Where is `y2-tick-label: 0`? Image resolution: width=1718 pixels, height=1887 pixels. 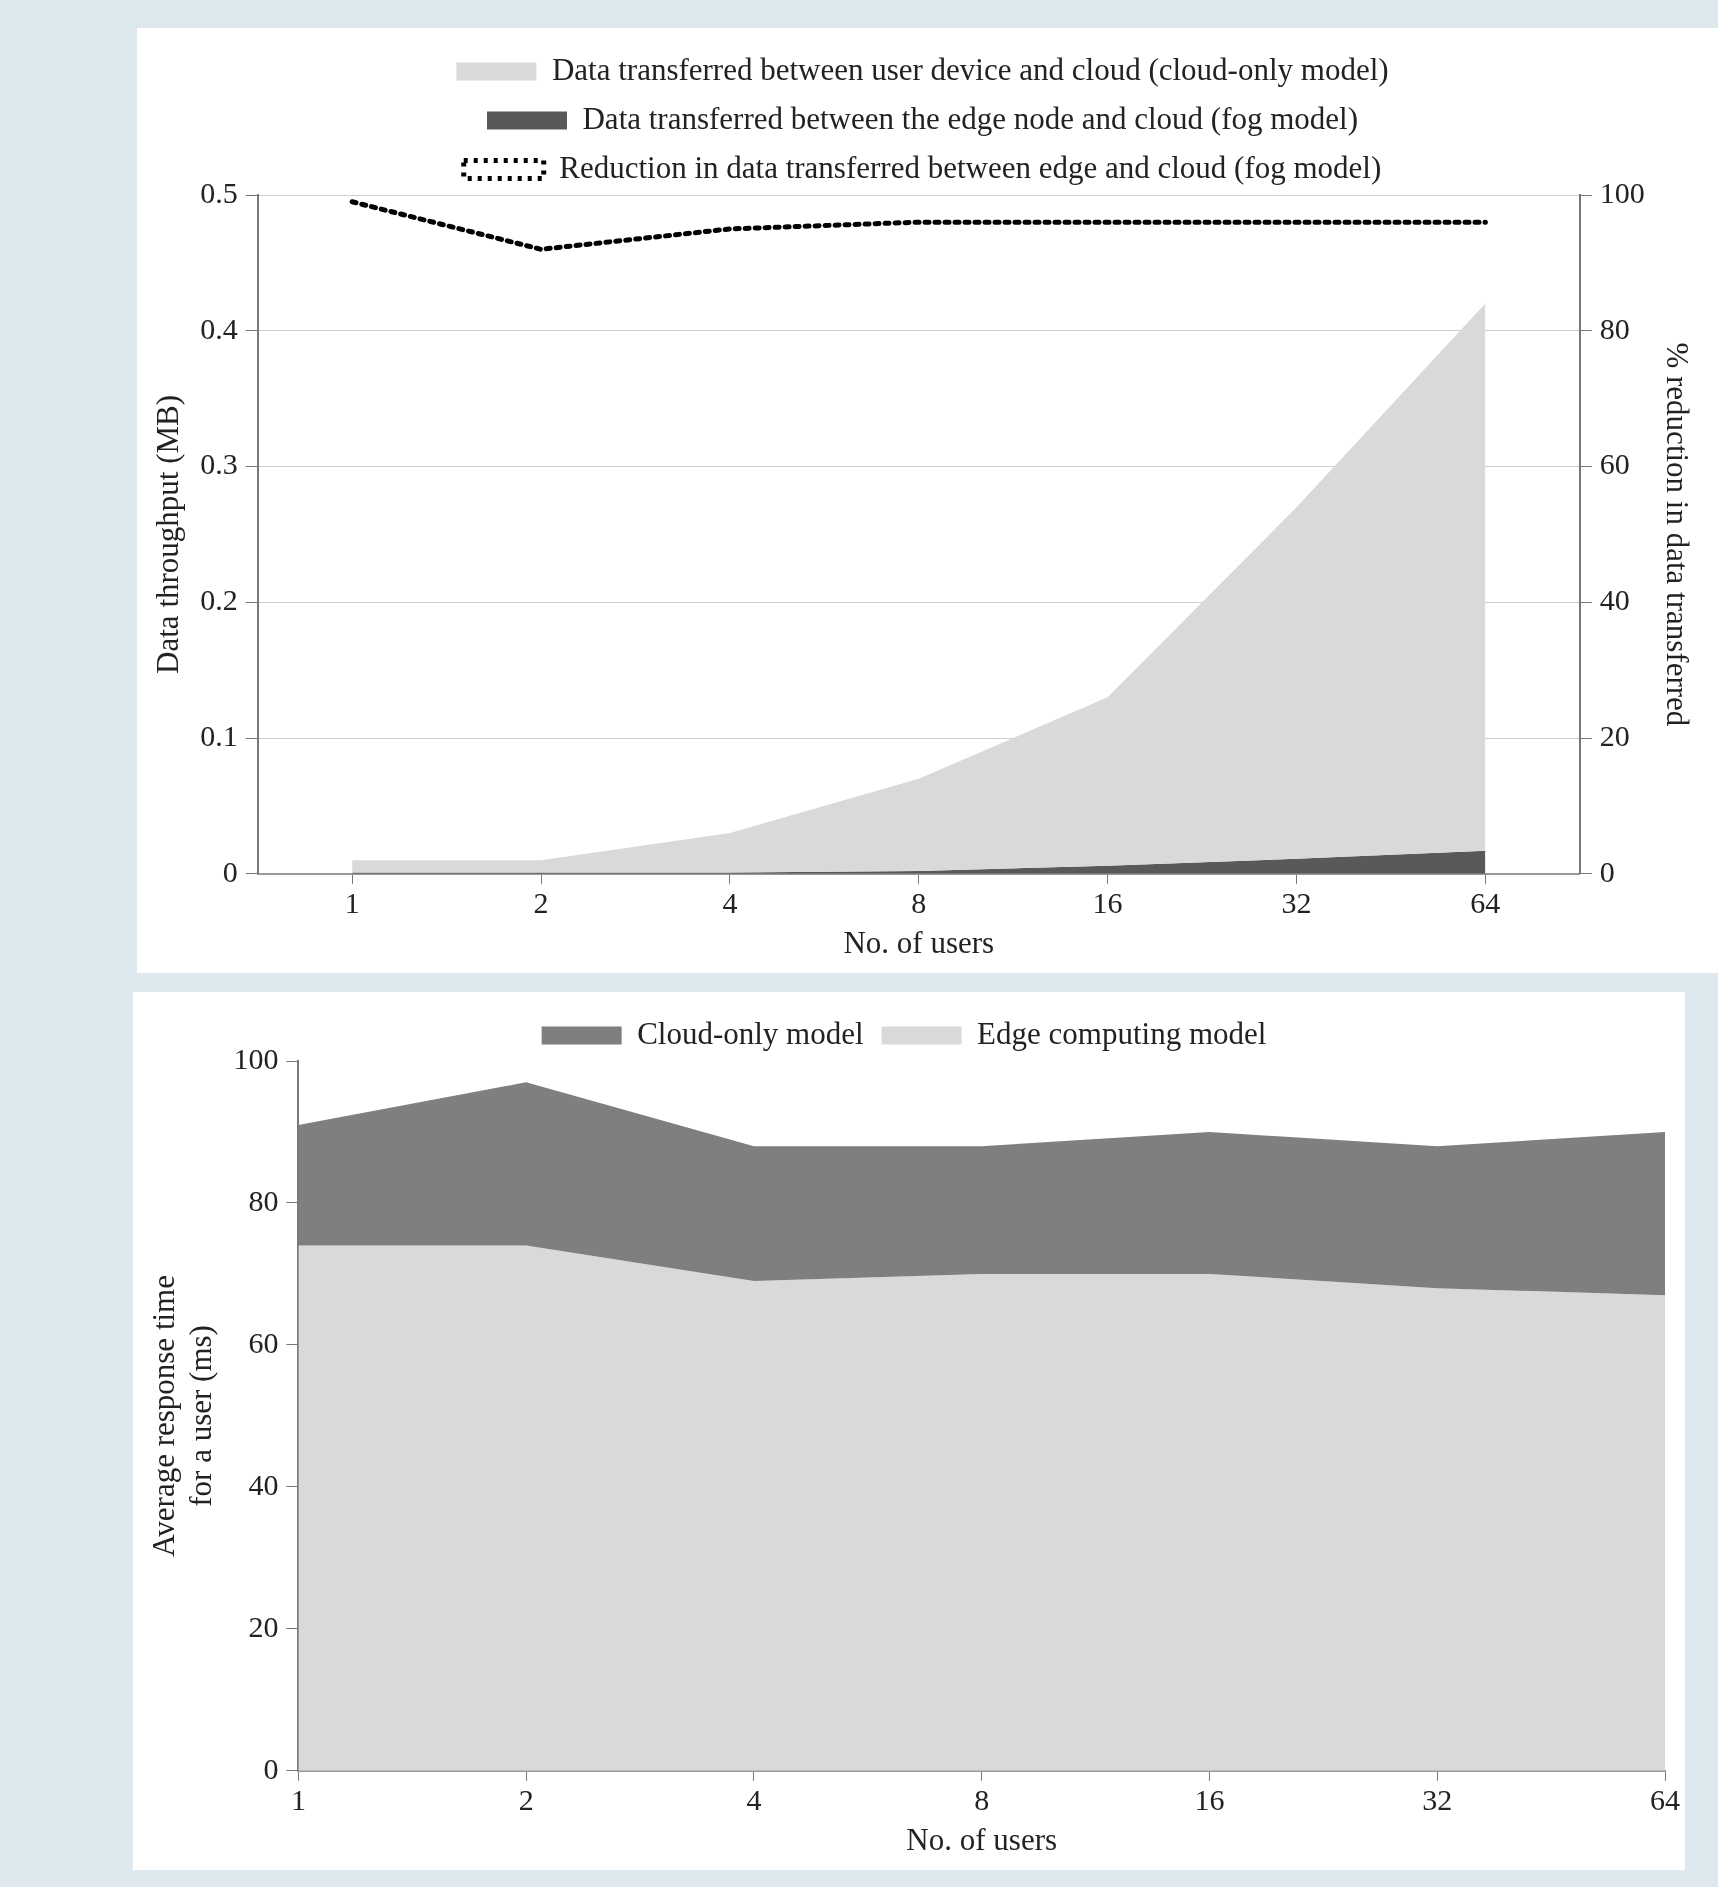 y2-tick-label: 0 is located at coordinates (1607, 871).